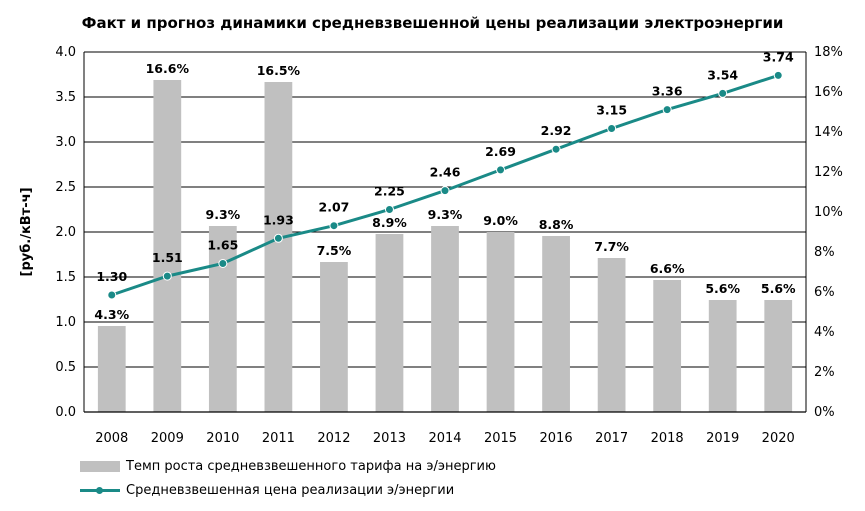 This screenshot has width=865, height=511. I want to click on y-left-tick-label: 2.5, so click(65, 187).